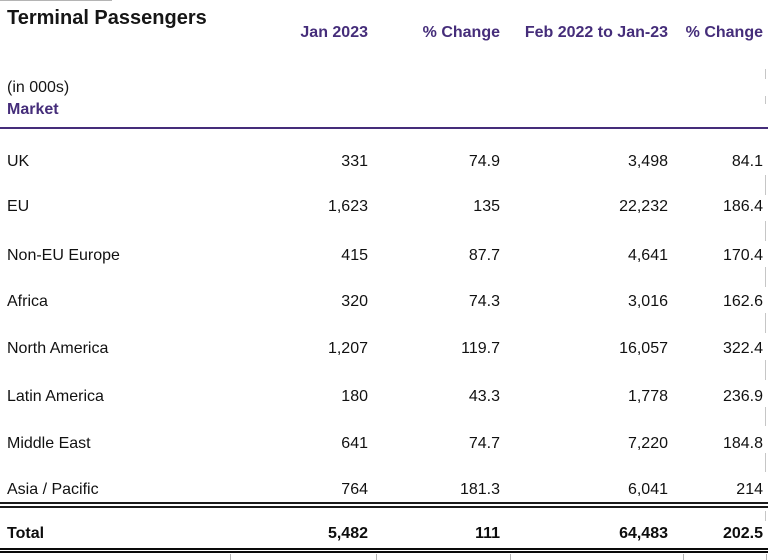  Describe the element at coordinates (747, 161) in the screenshot. I see `pct-change-2-cell: 84.1` at that location.